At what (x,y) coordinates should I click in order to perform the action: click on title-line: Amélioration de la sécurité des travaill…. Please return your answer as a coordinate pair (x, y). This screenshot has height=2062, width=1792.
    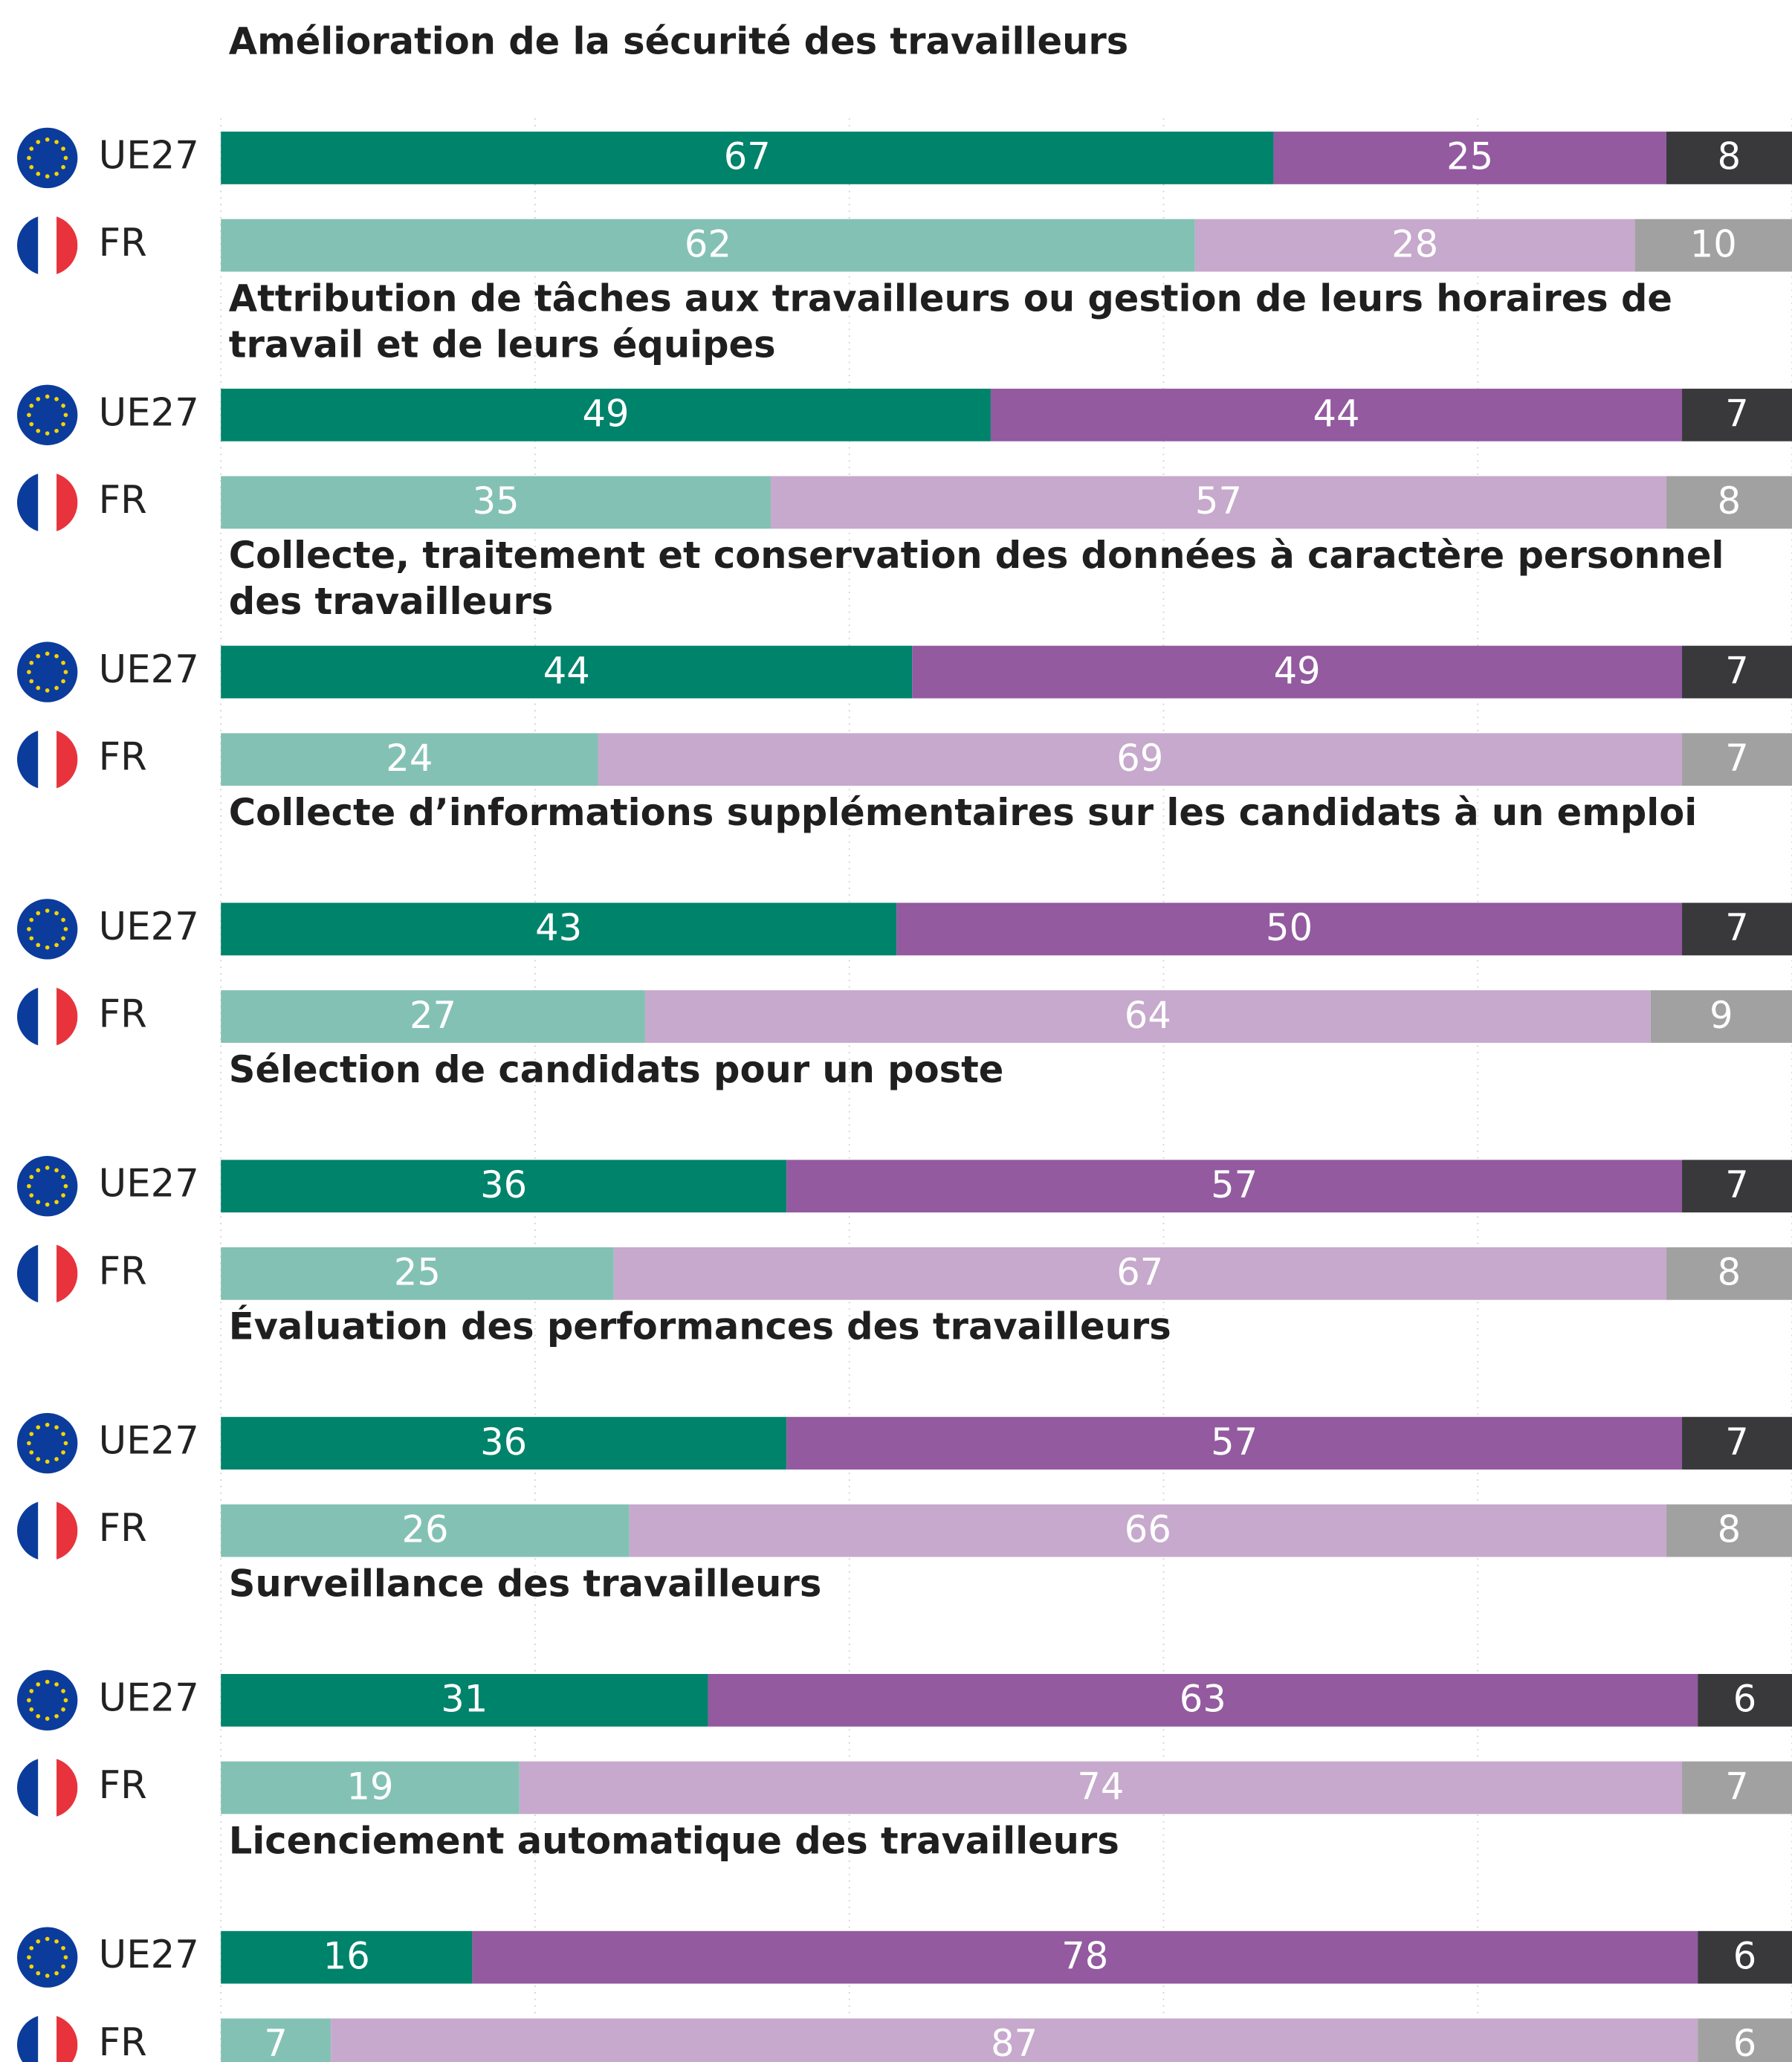
    Looking at the image, I should click on (679, 40).